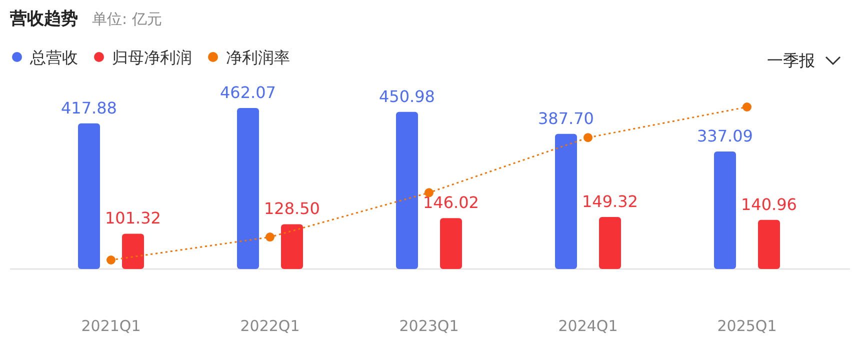 The image size is (867, 352). Describe the element at coordinates (725, 136) in the screenshot. I see `data-label: 337.09` at that location.